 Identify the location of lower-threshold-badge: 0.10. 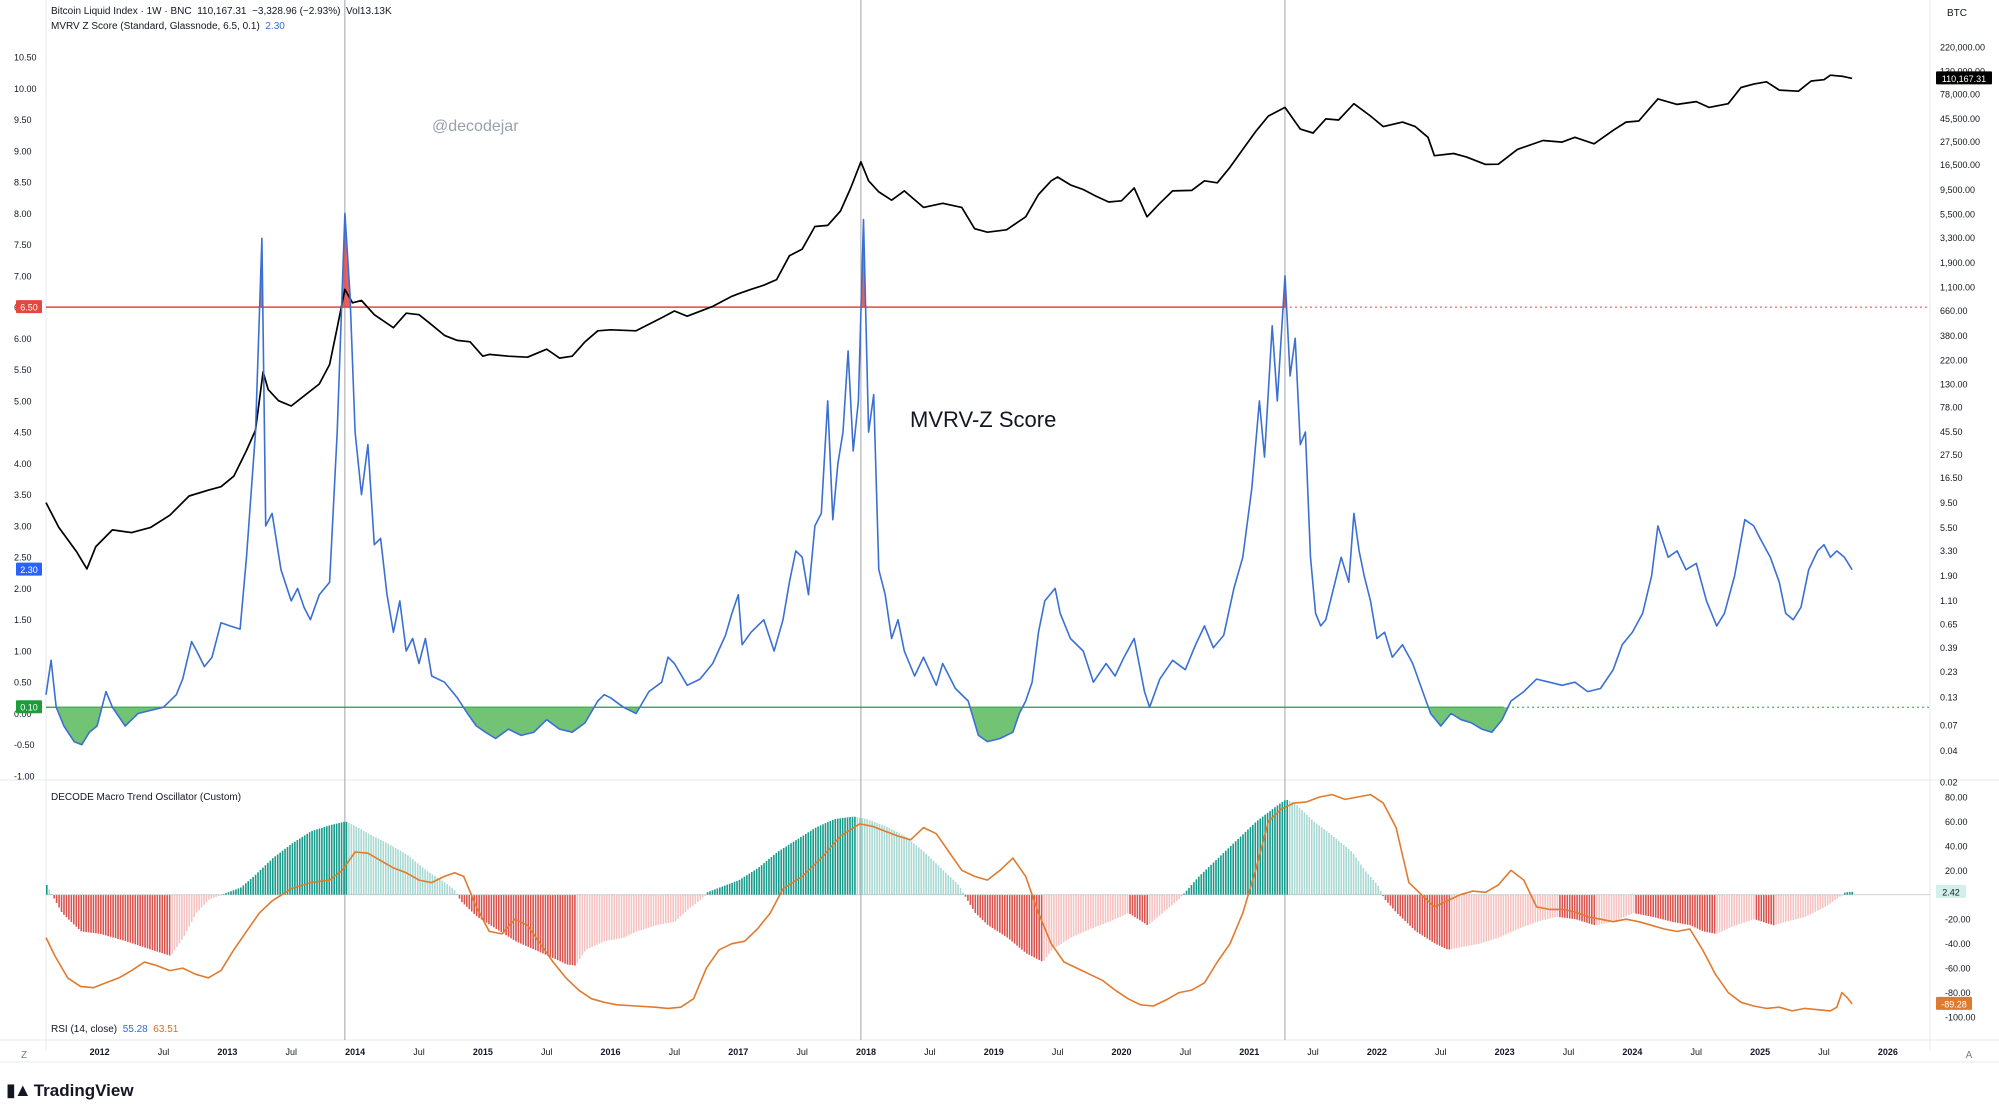
(29, 708).